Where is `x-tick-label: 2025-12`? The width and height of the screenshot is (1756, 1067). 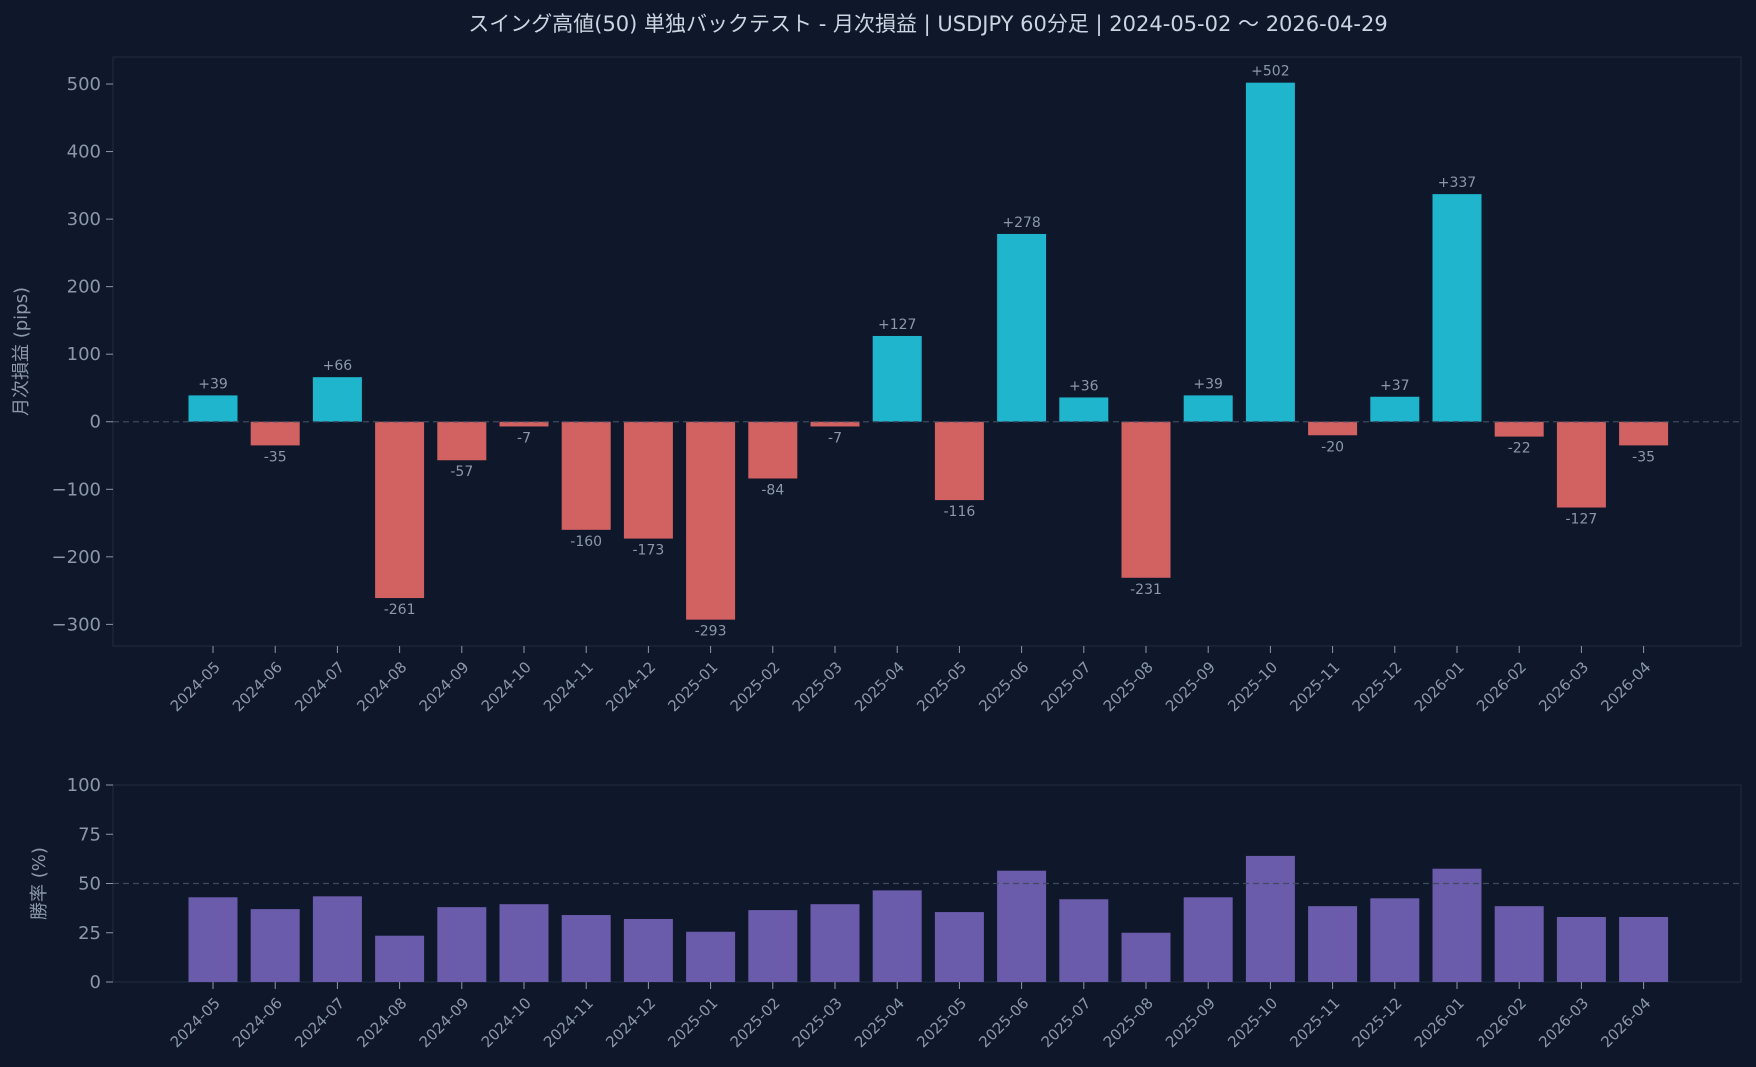
x-tick-label: 2025-12 is located at coordinates (1377, 1022).